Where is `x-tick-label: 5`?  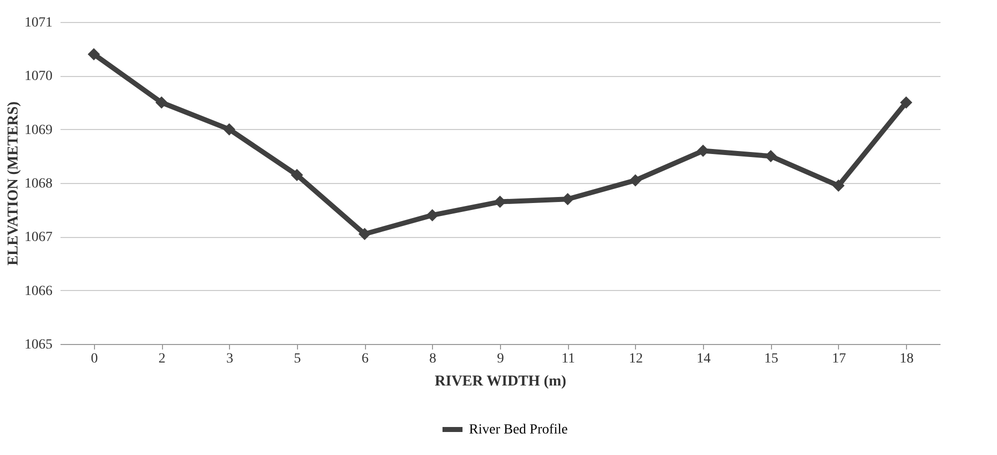 x-tick-label: 5 is located at coordinates (297, 359).